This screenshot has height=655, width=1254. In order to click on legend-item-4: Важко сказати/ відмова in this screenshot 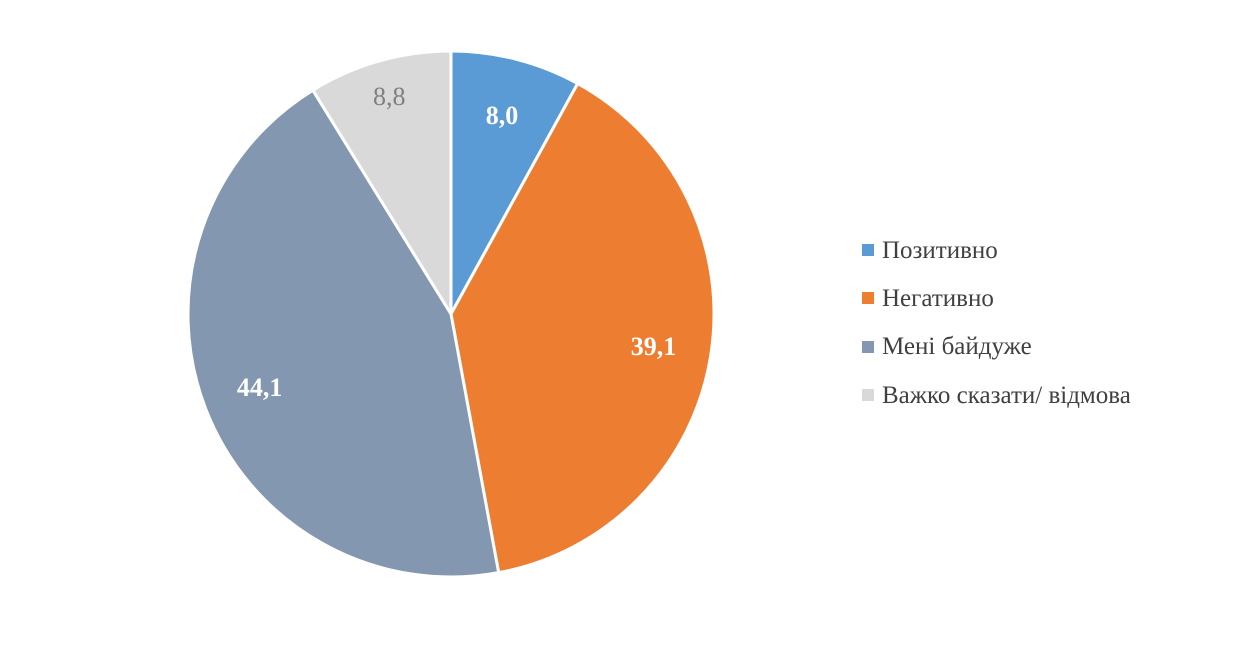, I will do `click(1052, 395)`.